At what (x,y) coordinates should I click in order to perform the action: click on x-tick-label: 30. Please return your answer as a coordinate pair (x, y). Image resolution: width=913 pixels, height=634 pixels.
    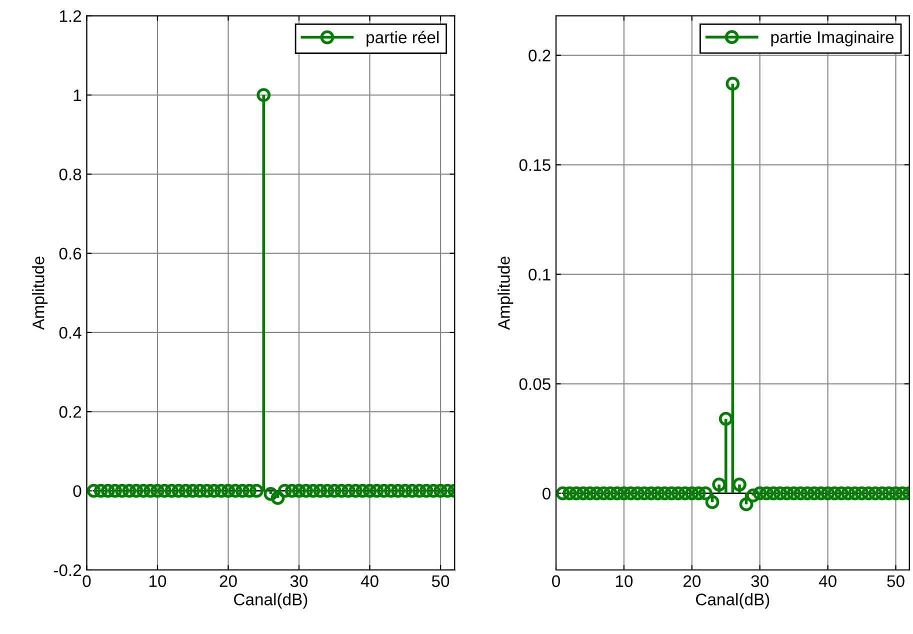
    Looking at the image, I should click on (759, 581).